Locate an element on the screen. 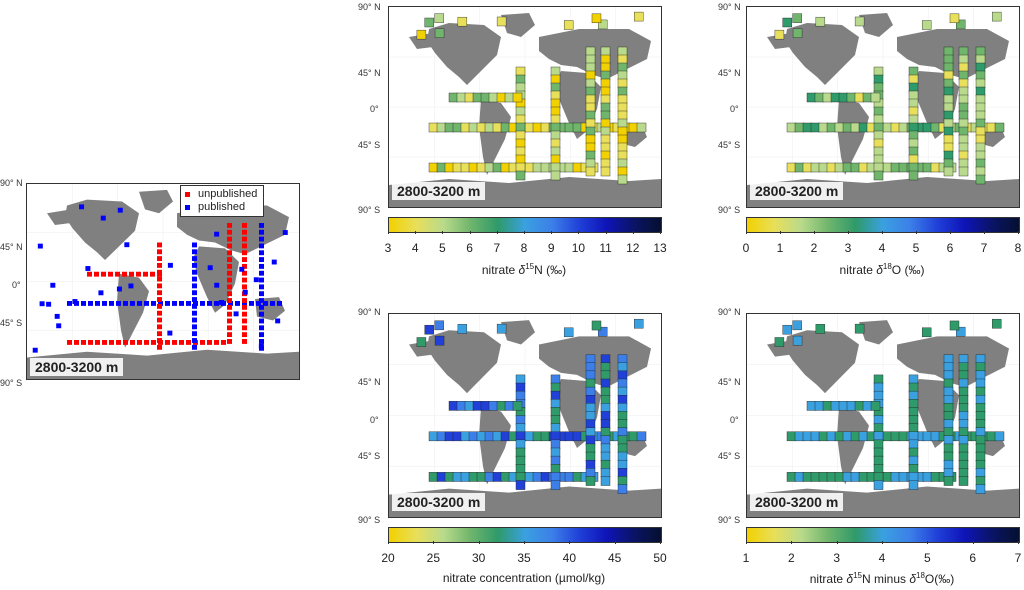  lat-label-eq: 0° is located at coordinates (16, 285).